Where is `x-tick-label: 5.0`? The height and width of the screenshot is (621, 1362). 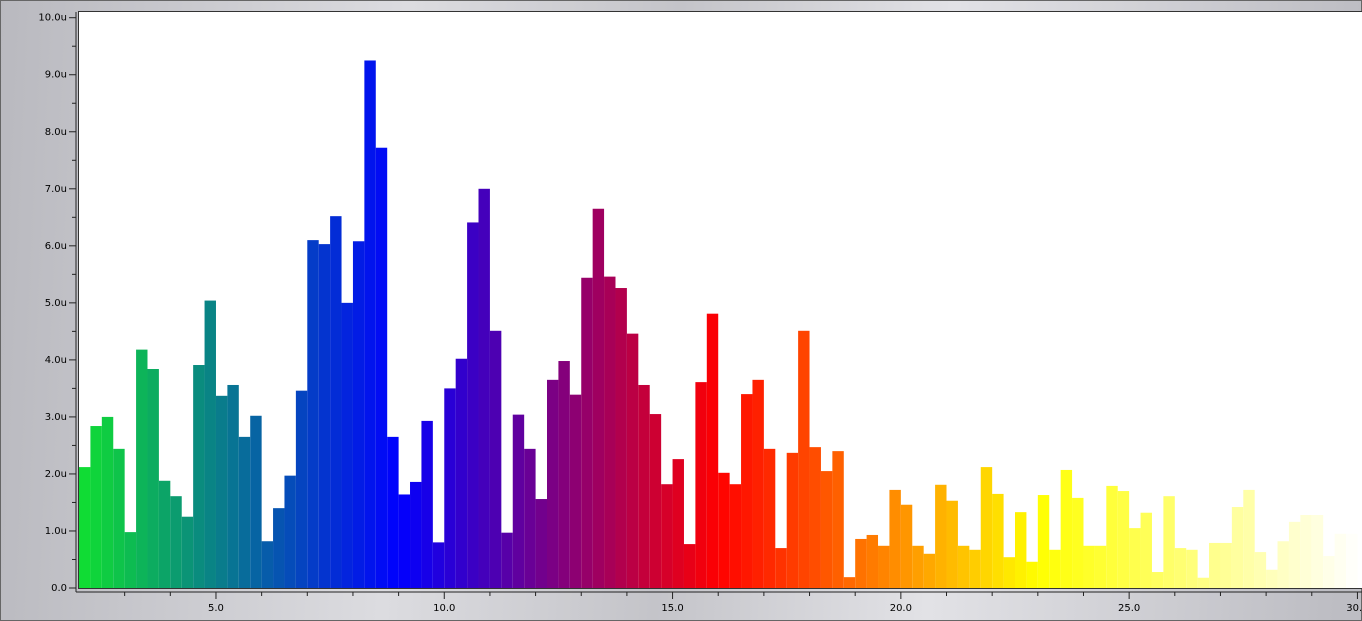 x-tick-label: 5.0 is located at coordinates (216, 608).